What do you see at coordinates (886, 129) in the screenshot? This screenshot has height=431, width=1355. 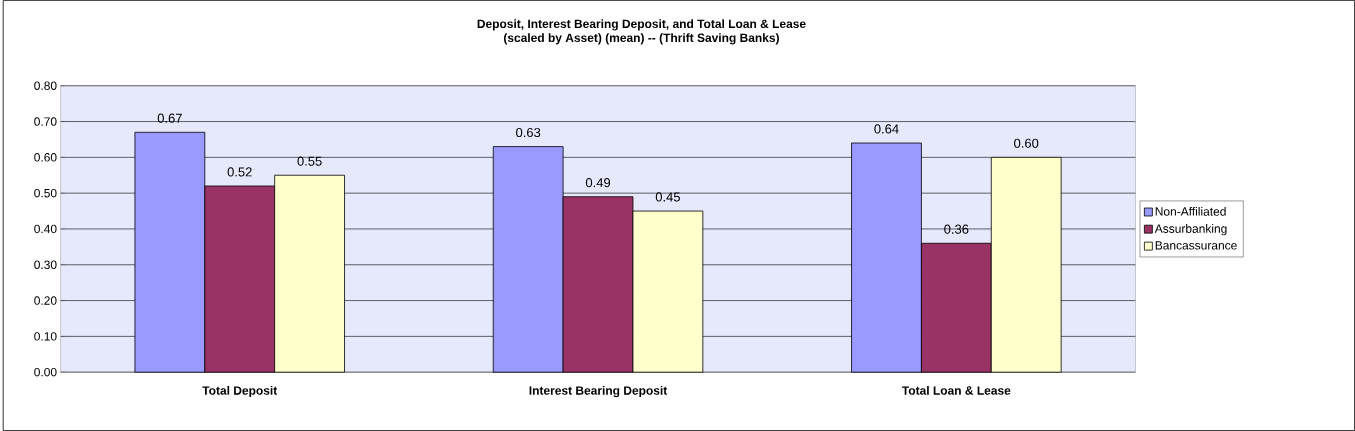 I see `data-label: 0.64` at bounding box center [886, 129].